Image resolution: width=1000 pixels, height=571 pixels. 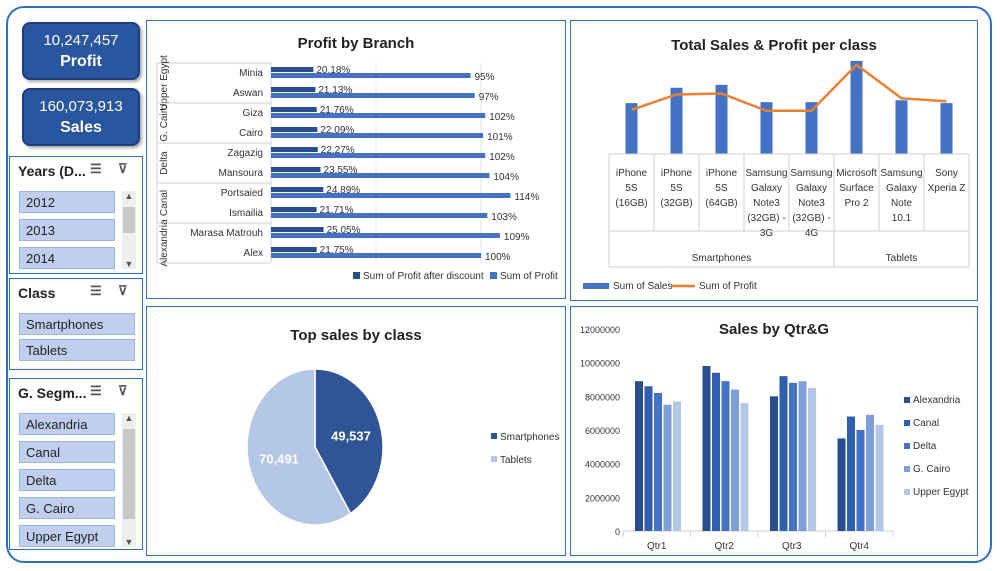 I want to click on data-label: 97%, so click(x=489, y=97).